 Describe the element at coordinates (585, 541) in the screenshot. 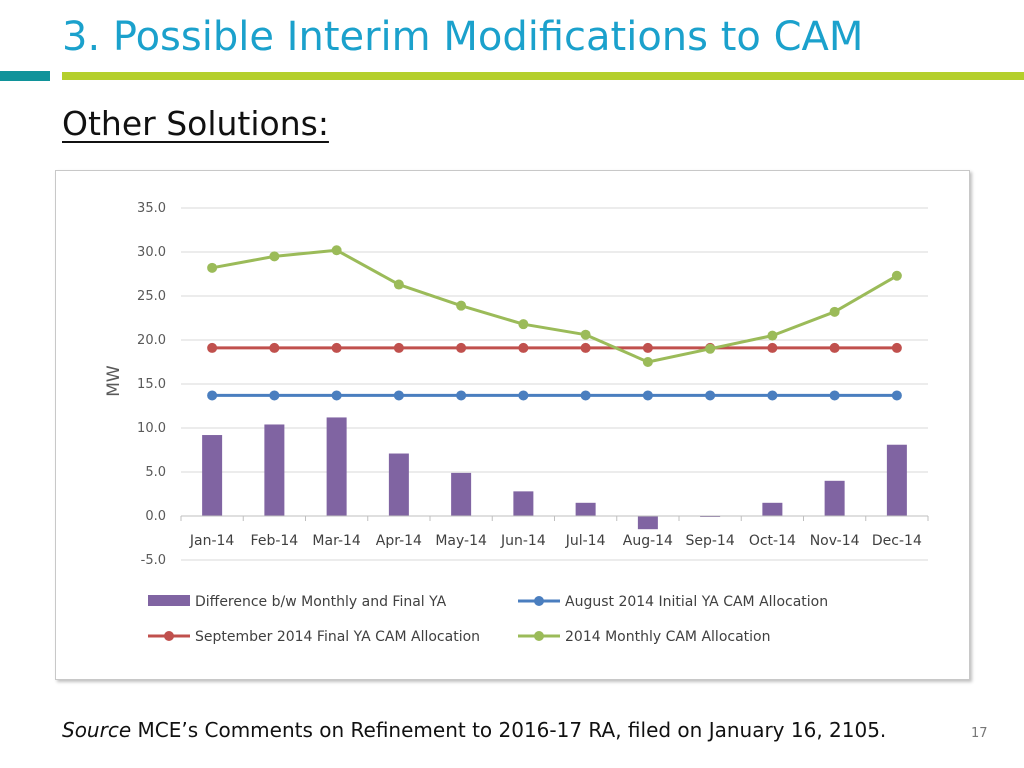

I see `x-tick-label: Jul-14` at that location.